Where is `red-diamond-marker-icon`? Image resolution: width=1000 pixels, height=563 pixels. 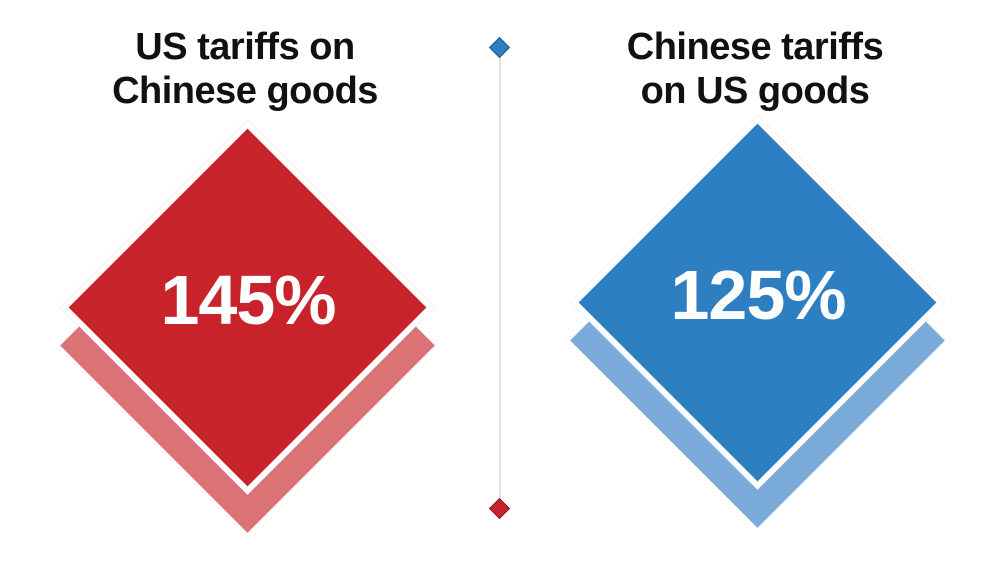 red-diamond-marker-icon is located at coordinates (499, 508).